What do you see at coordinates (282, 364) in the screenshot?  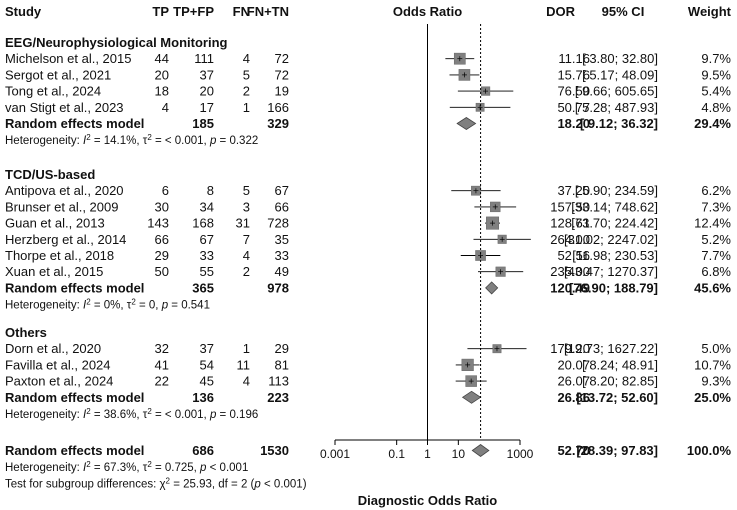 I see `fn-tn-value: 81` at bounding box center [282, 364].